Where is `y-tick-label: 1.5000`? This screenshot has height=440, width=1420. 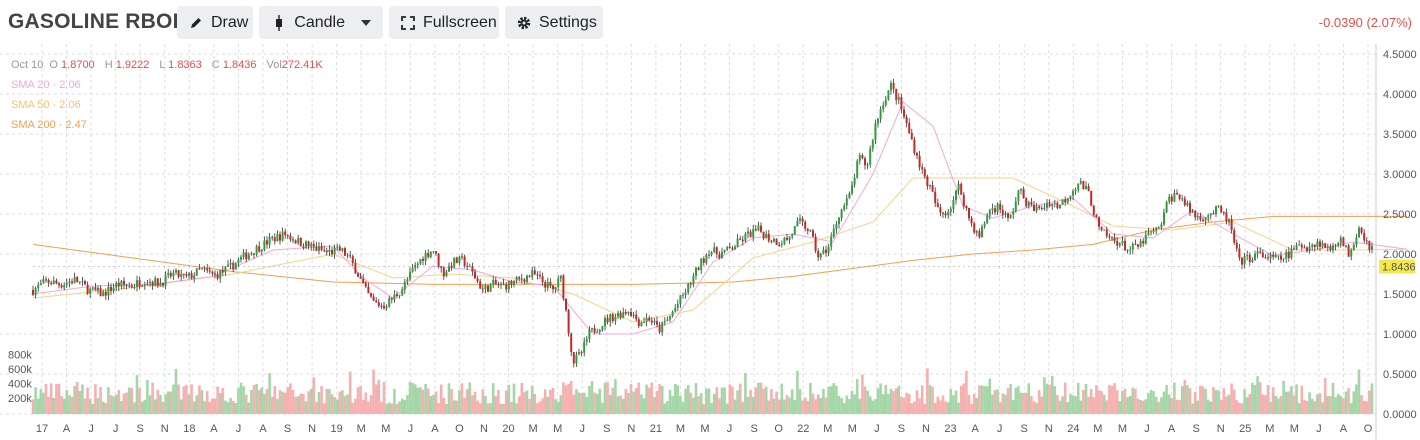
y-tick-label: 1.5000 is located at coordinates (1400, 295).